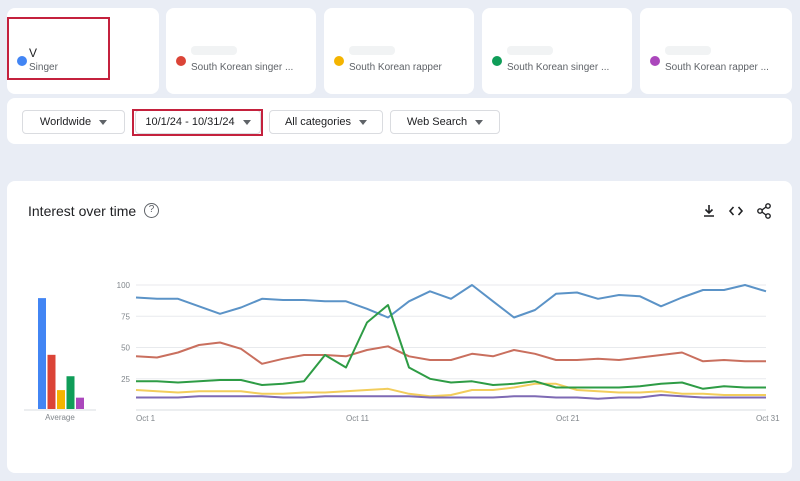 The width and height of the screenshot is (800, 481). What do you see at coordinates (125, 316) in the screenshot?
I see `y-tick-label: 75` at bounding box center [125, 316].